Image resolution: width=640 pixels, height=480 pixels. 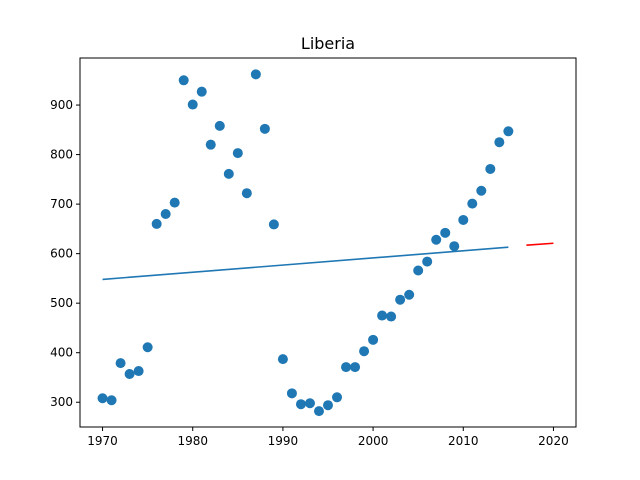 What do you see at coordinates (553, 441) in the screenshot?
I see `x-tick-label: 2020` at bounding box center [553, 441].